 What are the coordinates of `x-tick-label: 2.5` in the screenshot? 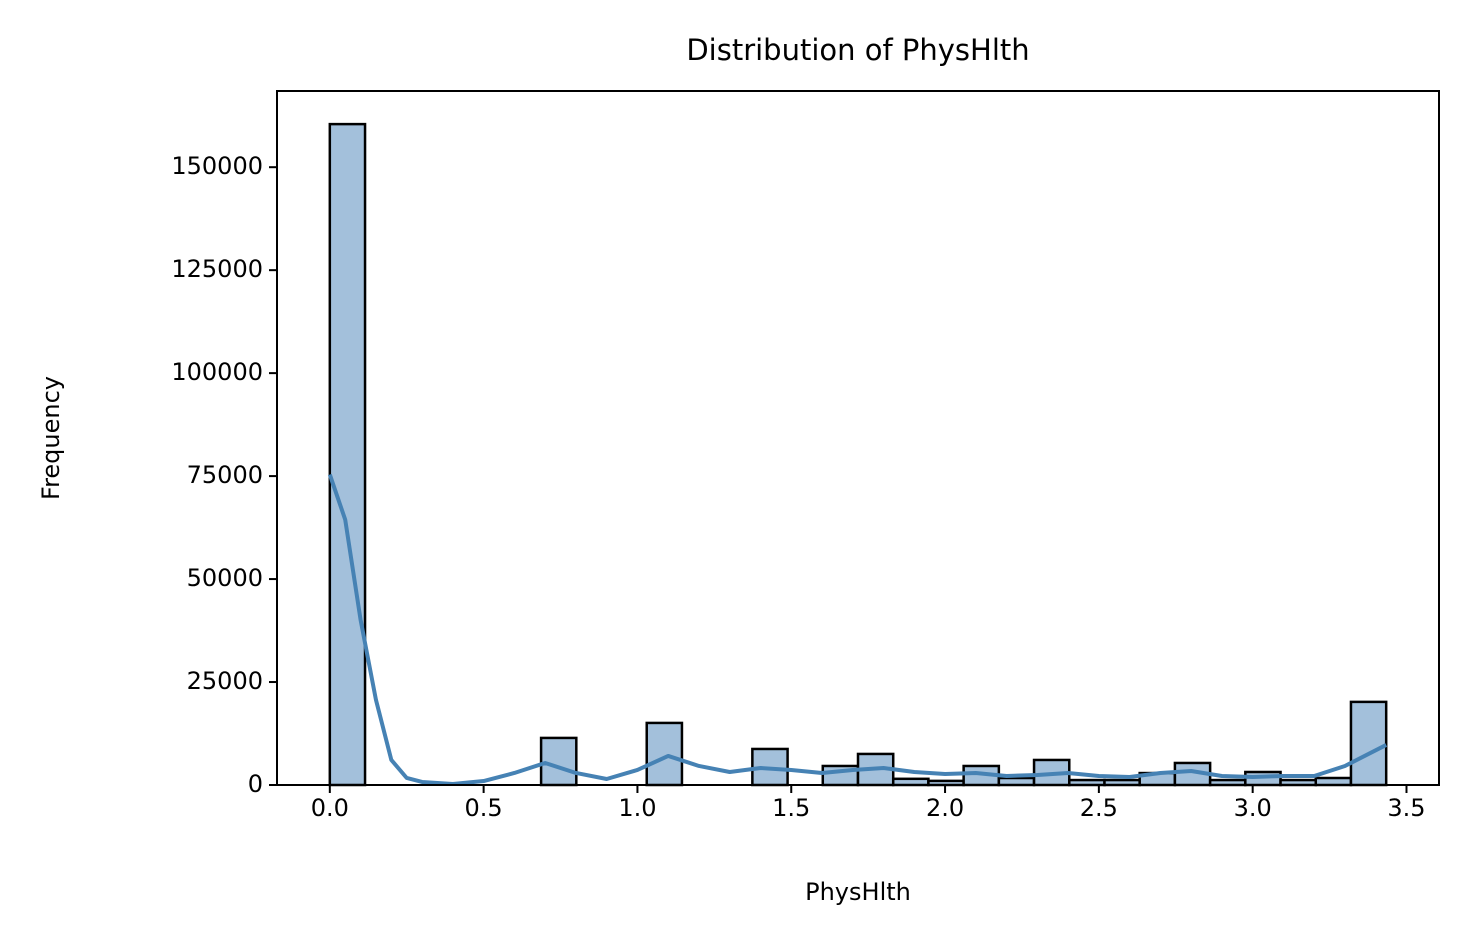 It's located at (1099, 808).